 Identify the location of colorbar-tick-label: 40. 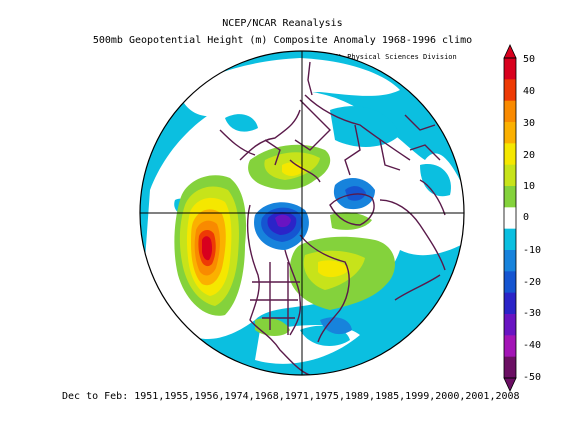
(529, 91).